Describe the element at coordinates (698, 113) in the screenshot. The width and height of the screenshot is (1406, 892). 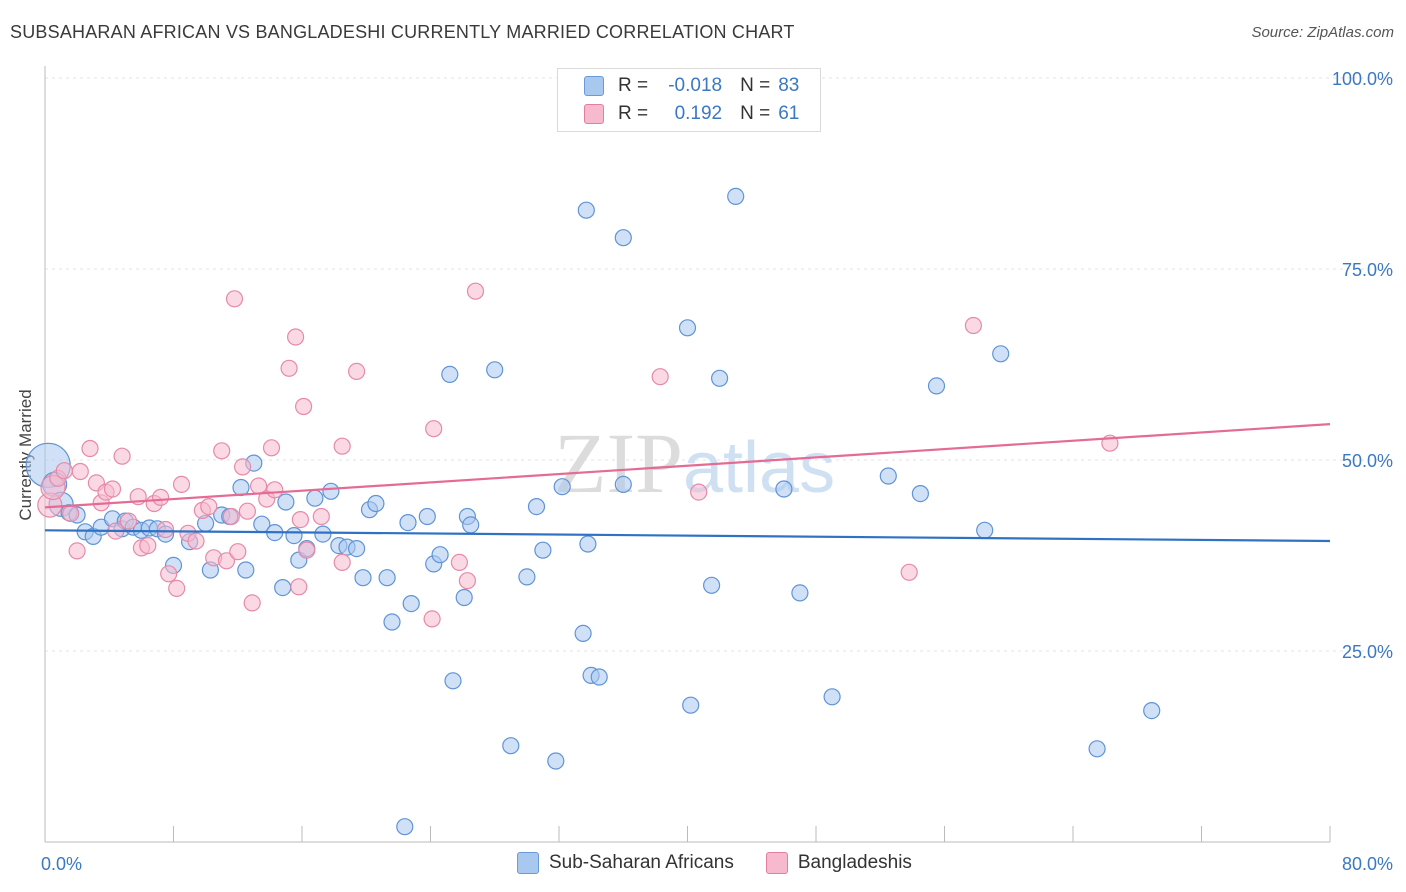
I see `legend-r-value: 0.192` at that location.